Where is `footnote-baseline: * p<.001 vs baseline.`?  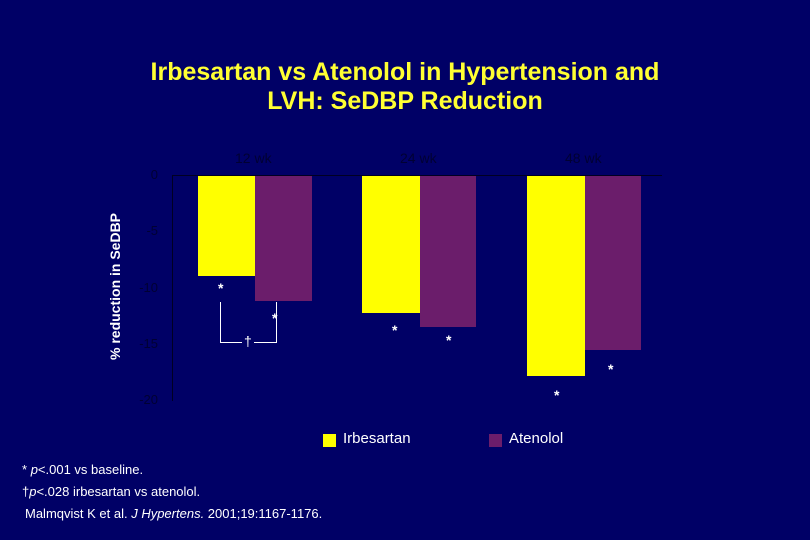
footnote-baseline: * p<.001 vs baseline. is located at coordinates (83, 469).